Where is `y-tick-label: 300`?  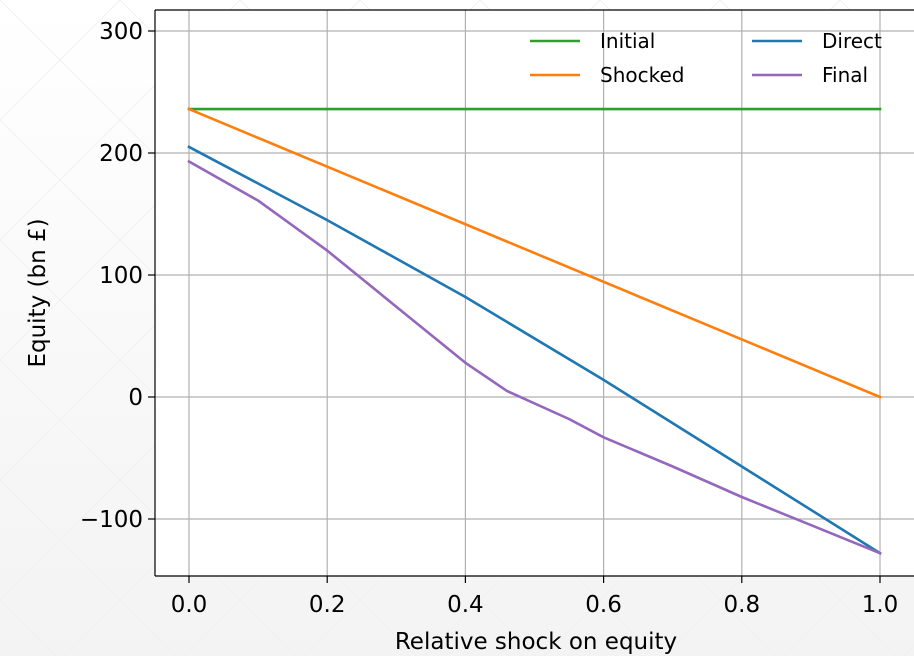 y-tick-label: 300 is located at coordinates (121, 32).